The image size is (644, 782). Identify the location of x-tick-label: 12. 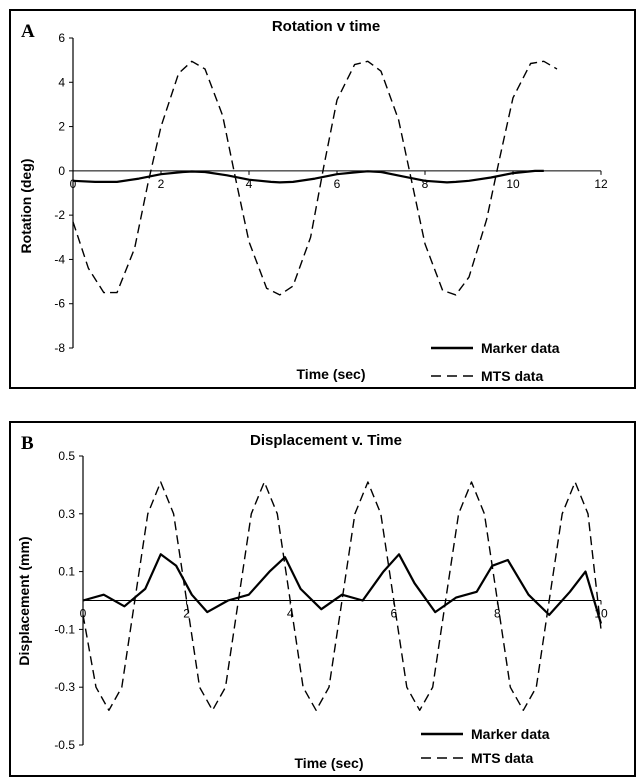
(601, 184).